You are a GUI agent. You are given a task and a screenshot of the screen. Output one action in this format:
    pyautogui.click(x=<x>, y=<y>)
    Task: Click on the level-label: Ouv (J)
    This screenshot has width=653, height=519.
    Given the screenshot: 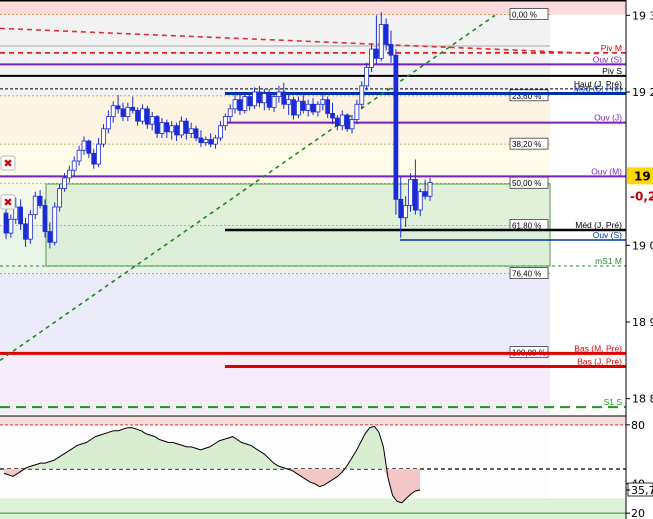 What is the action you would take?
    pyautogui.click(x=608, y=118)
    